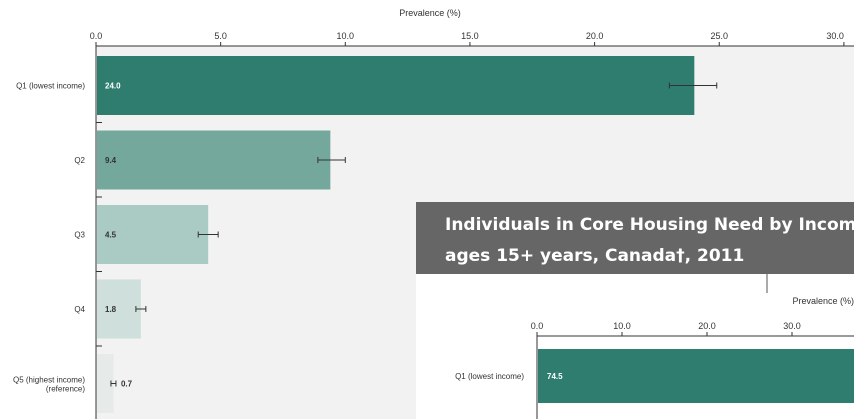 This screenshot has height=419, width=854. I want to click on category-label: Q3, so click(79, 235).